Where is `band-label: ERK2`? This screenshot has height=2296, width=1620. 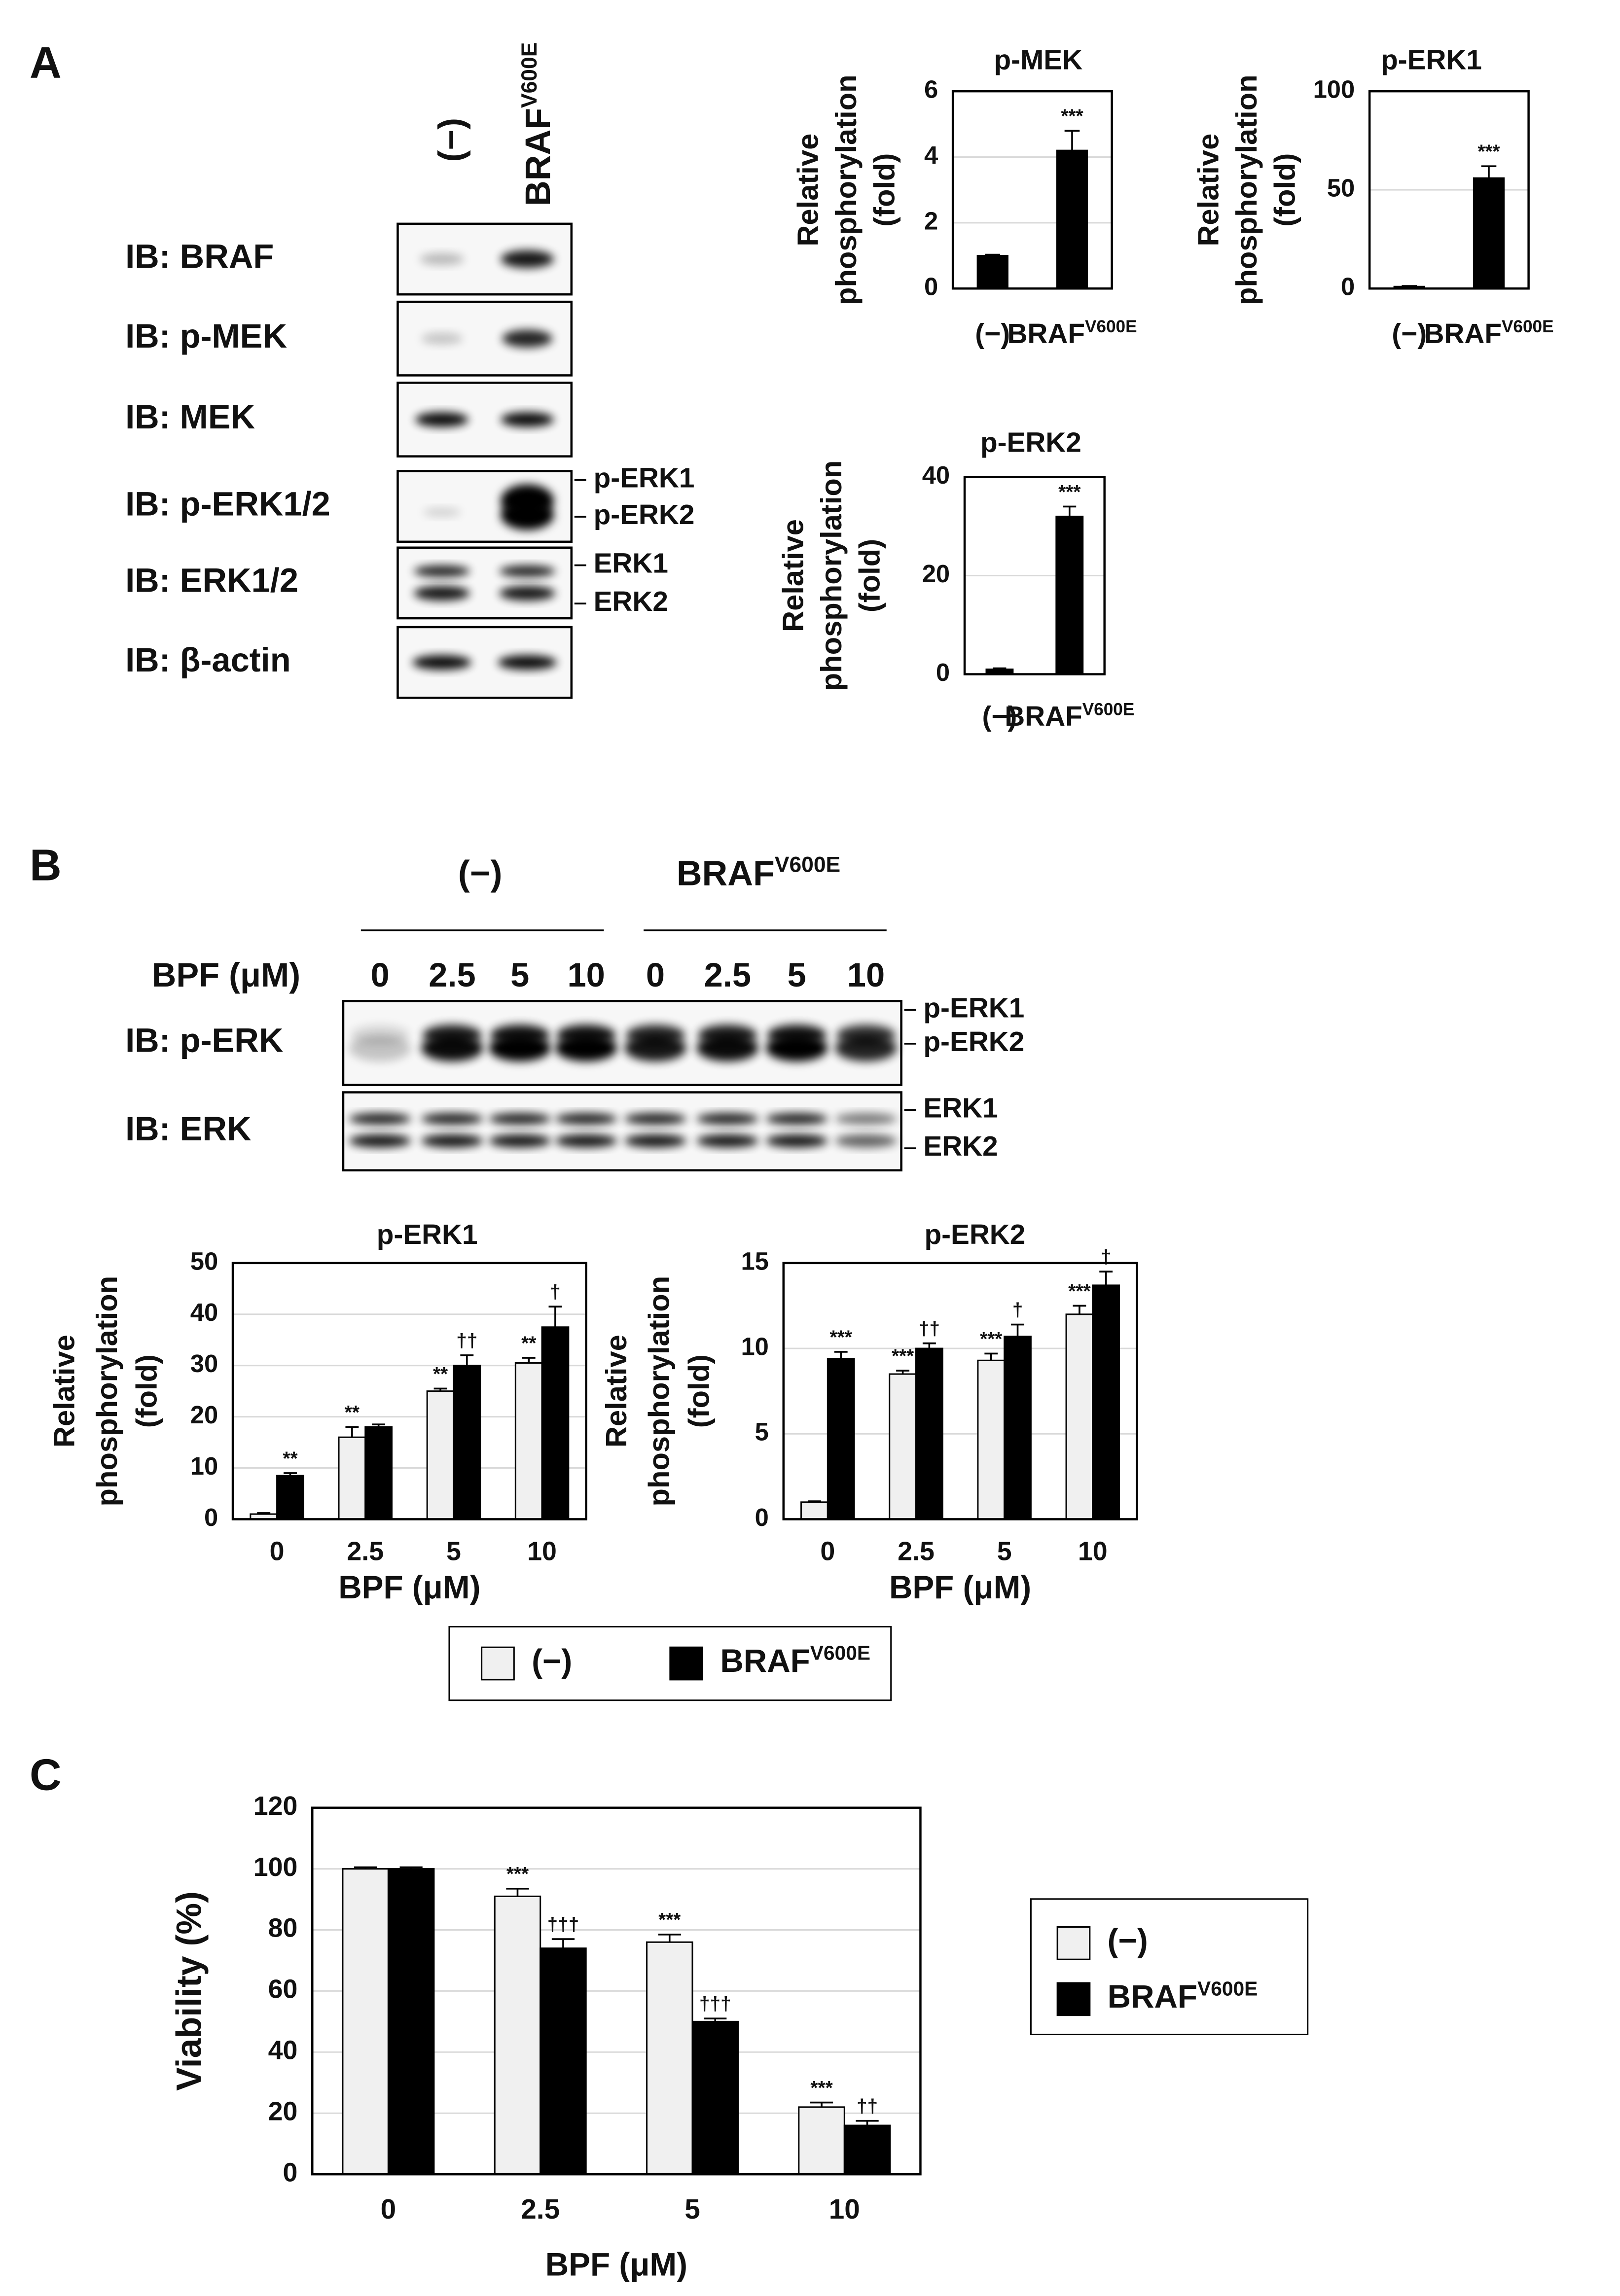 band-label: ERK2 is located at coordinates (631, 602).